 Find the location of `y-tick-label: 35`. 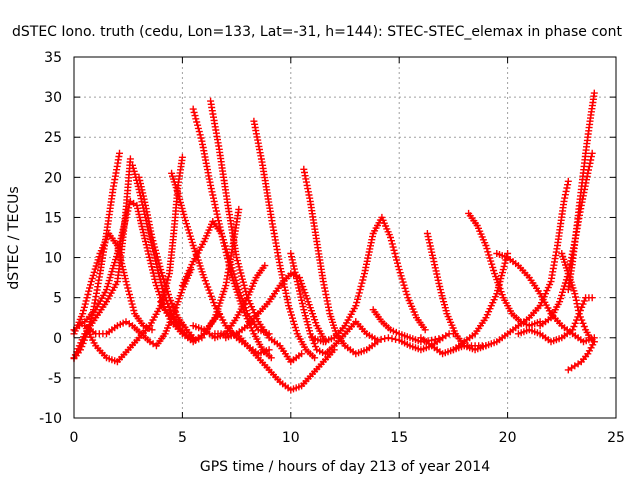

y-tick-label: 35 is located at coordinates (53, 58).